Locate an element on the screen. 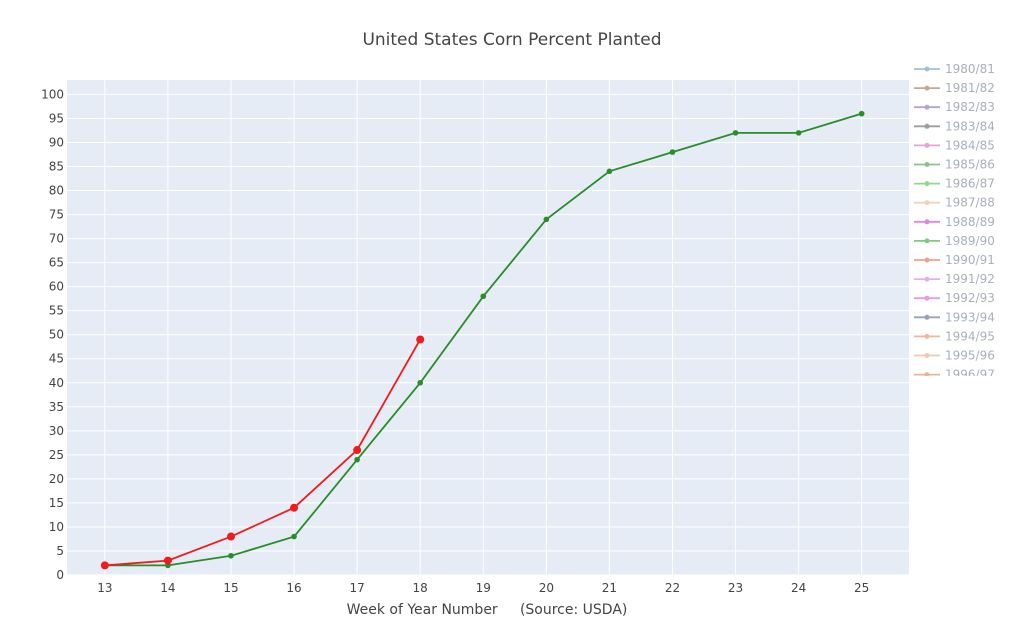  legend-item: 1987/88 is located at coordinates (954, 203).